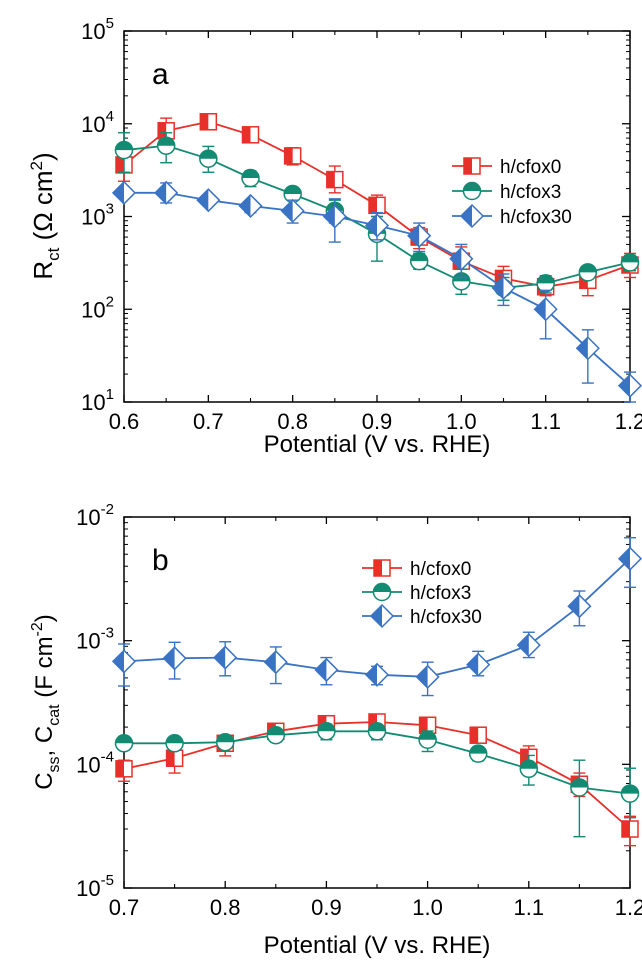 This screenshot has height=965, width=642. Describe the element at coordinates (45, 215) in the screenshot. I see `y-axis-label-a: Rct (Ω cm2)` at that location.